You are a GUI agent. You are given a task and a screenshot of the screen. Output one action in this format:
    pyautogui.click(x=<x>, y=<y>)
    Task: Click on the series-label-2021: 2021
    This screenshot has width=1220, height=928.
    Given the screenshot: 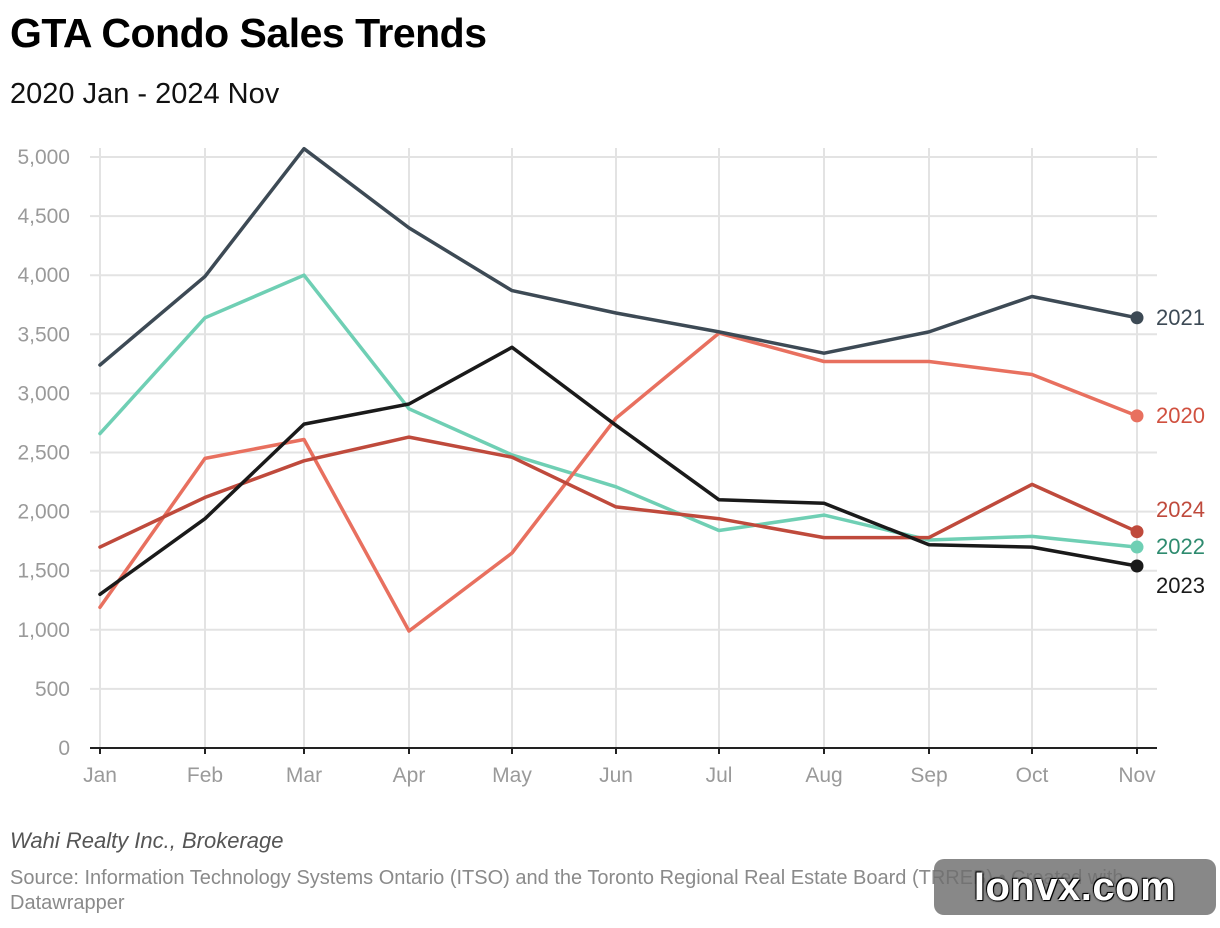 What is the action you would take?
    pyautogui.click(x=1180, y=317)
    